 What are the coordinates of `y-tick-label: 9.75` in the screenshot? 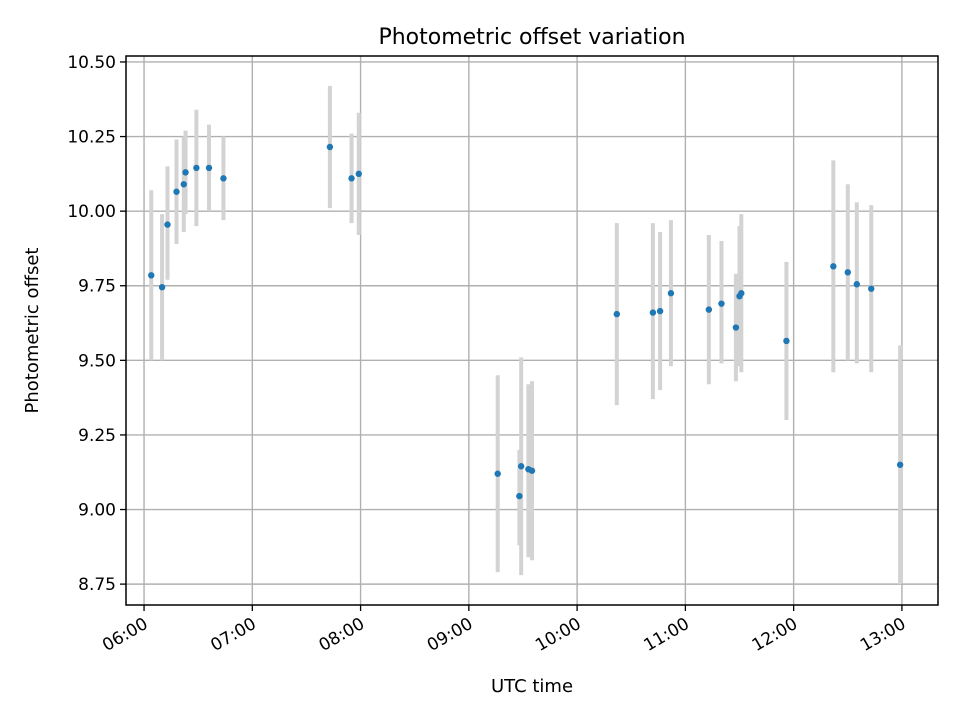 It's located at (97, 287).